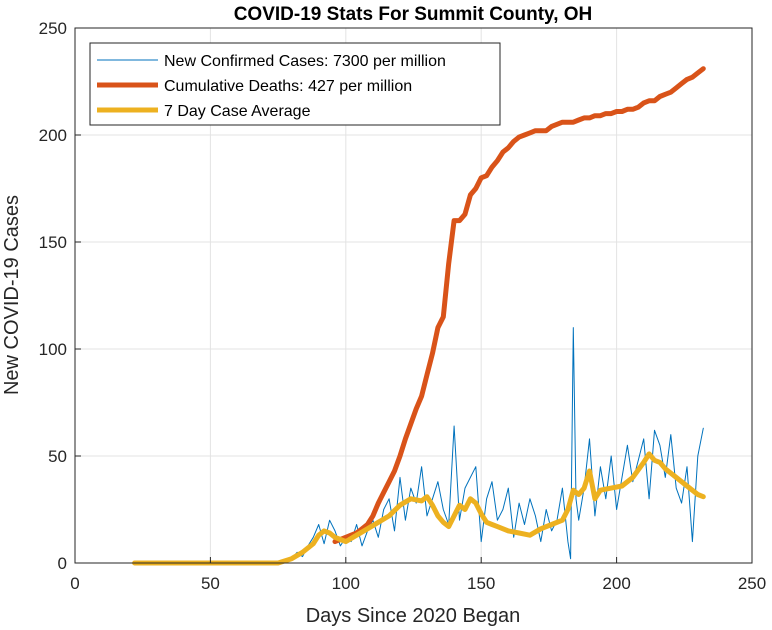  Describe the element at coordinates (413, 616) in the screenshot. I see `x-axis-title: Days Since 2020 Began` at that location.